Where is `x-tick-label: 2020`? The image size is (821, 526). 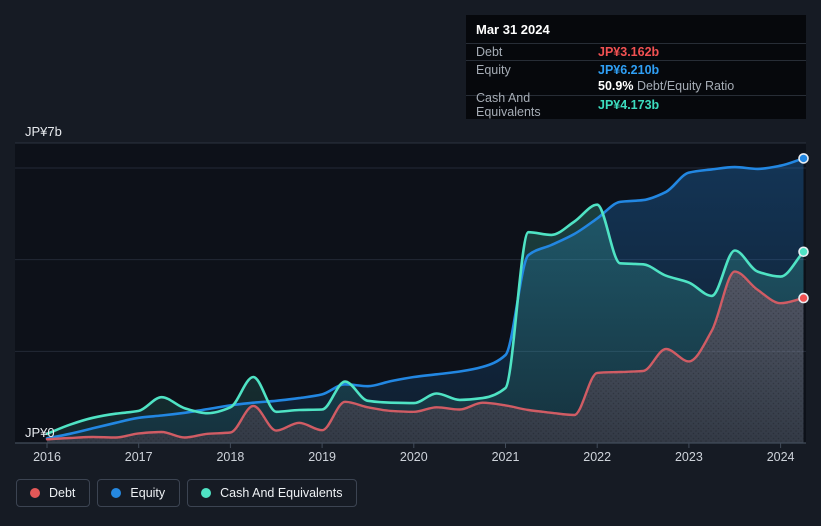
x-tick-label: 2020 is located at coordinates (414, 457).